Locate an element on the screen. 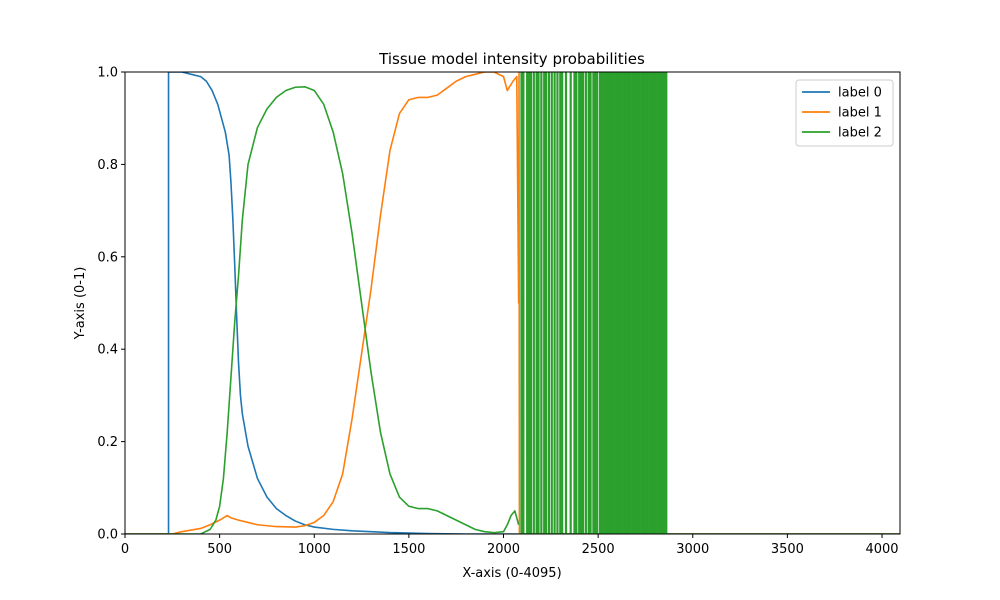 The image size is (1000, 600). y-tick-label: 0.6 is located at coordinates (107, 257).